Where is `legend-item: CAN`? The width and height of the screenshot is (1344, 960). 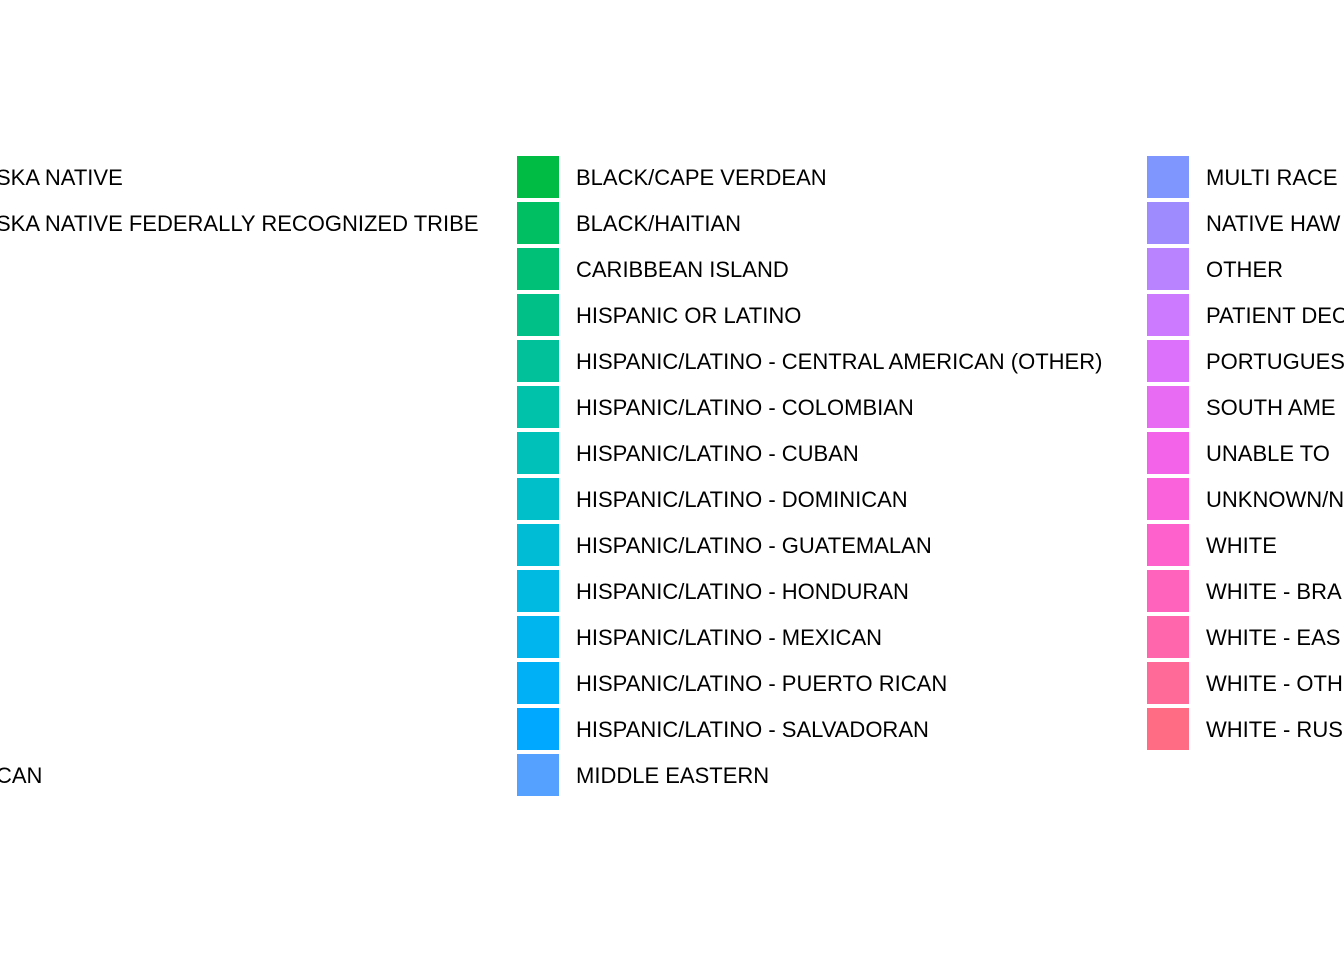 legend-item: CAN is located at coordinates (250, 776).